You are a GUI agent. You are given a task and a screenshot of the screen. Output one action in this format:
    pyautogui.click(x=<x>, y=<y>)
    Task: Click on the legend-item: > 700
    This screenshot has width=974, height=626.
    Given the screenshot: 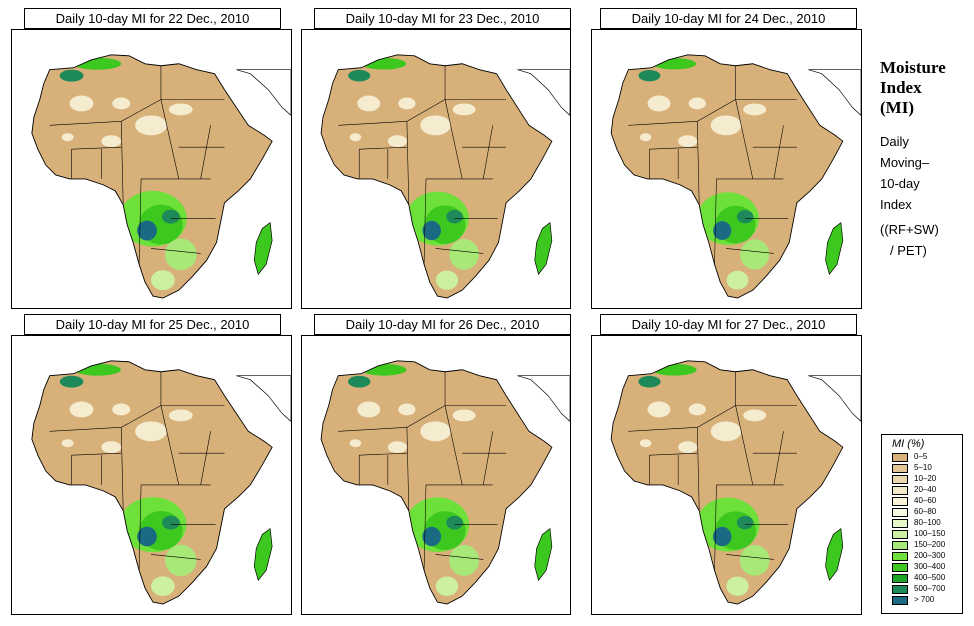 What is the action you would take?
    pyautogui.click(x=925, y=600)
    